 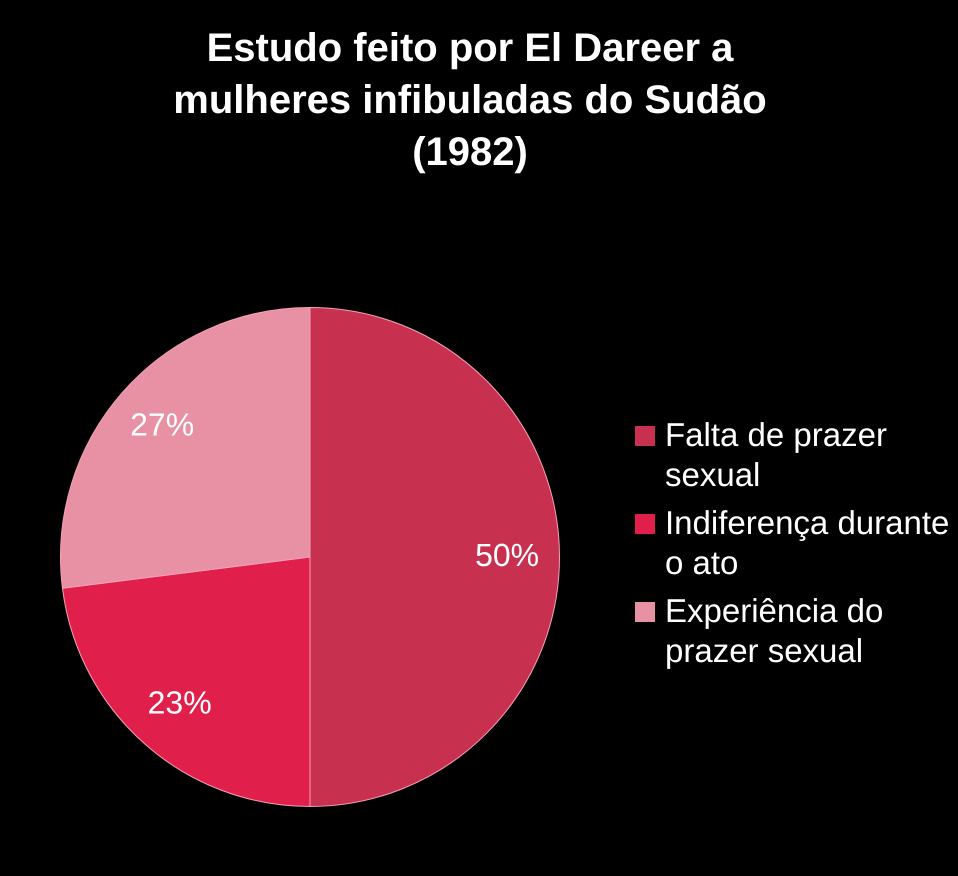 I want to click on legend-label: Indiferença durante o ato, so click(x=807, y=543).